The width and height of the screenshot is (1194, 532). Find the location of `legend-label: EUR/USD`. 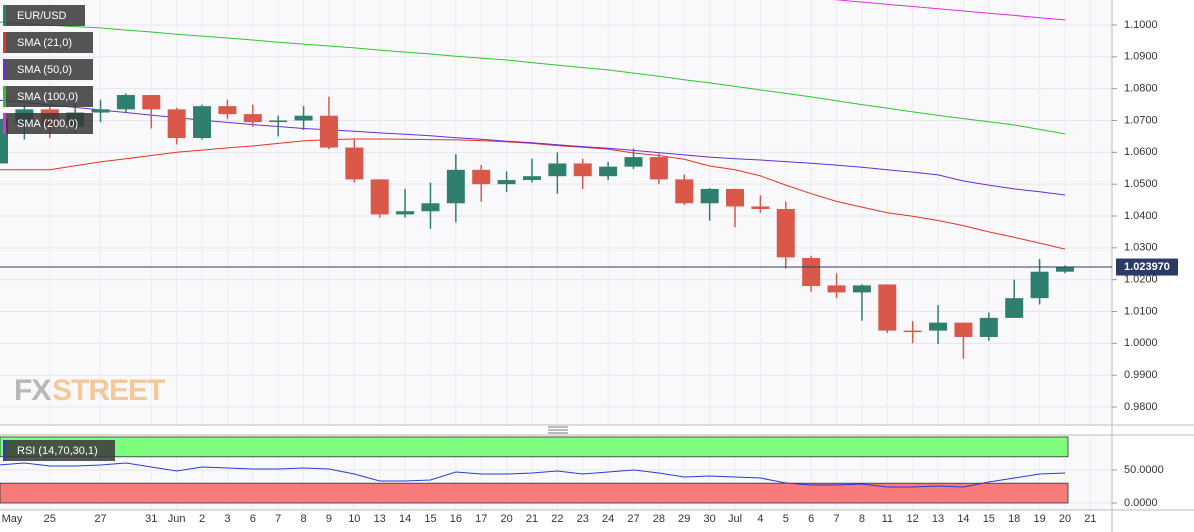

legend-label: EUR/USD is located at coordinates (42, 16).